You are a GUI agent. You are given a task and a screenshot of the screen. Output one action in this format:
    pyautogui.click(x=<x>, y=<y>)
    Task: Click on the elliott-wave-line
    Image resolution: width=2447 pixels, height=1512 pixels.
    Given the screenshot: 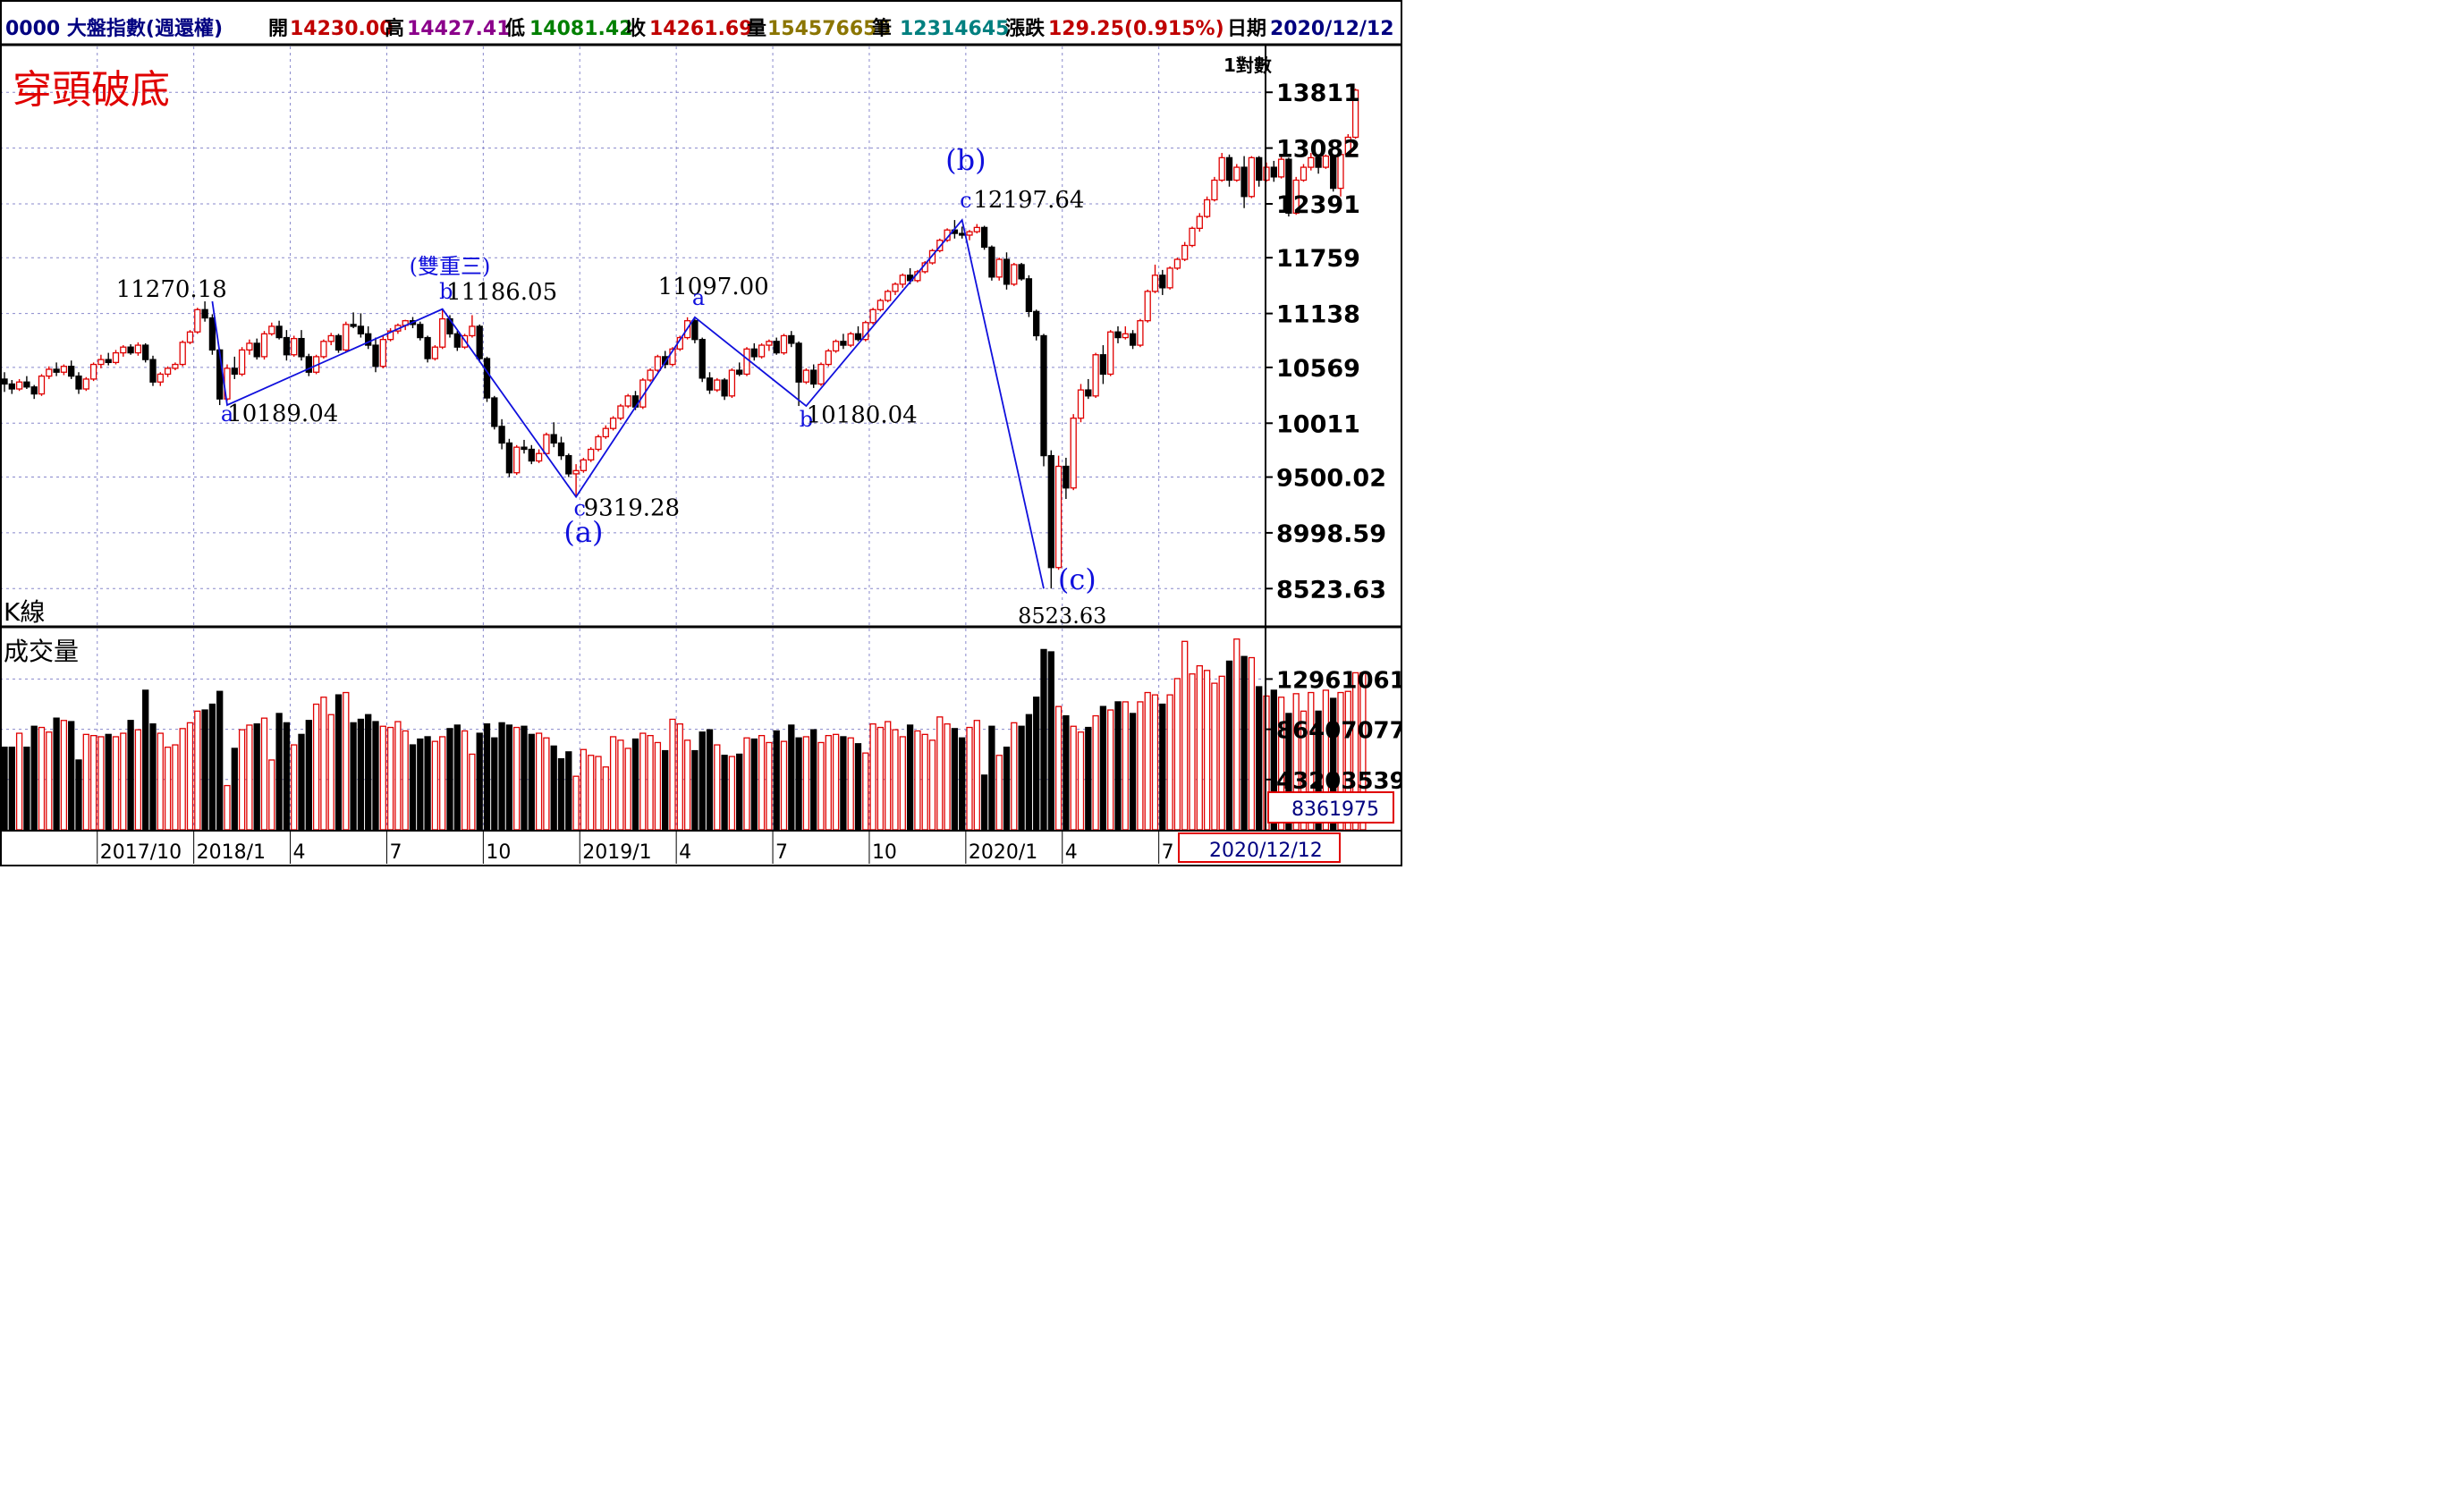 What is the action you would take?
    pyautogui.click(x=628, y=404)
    